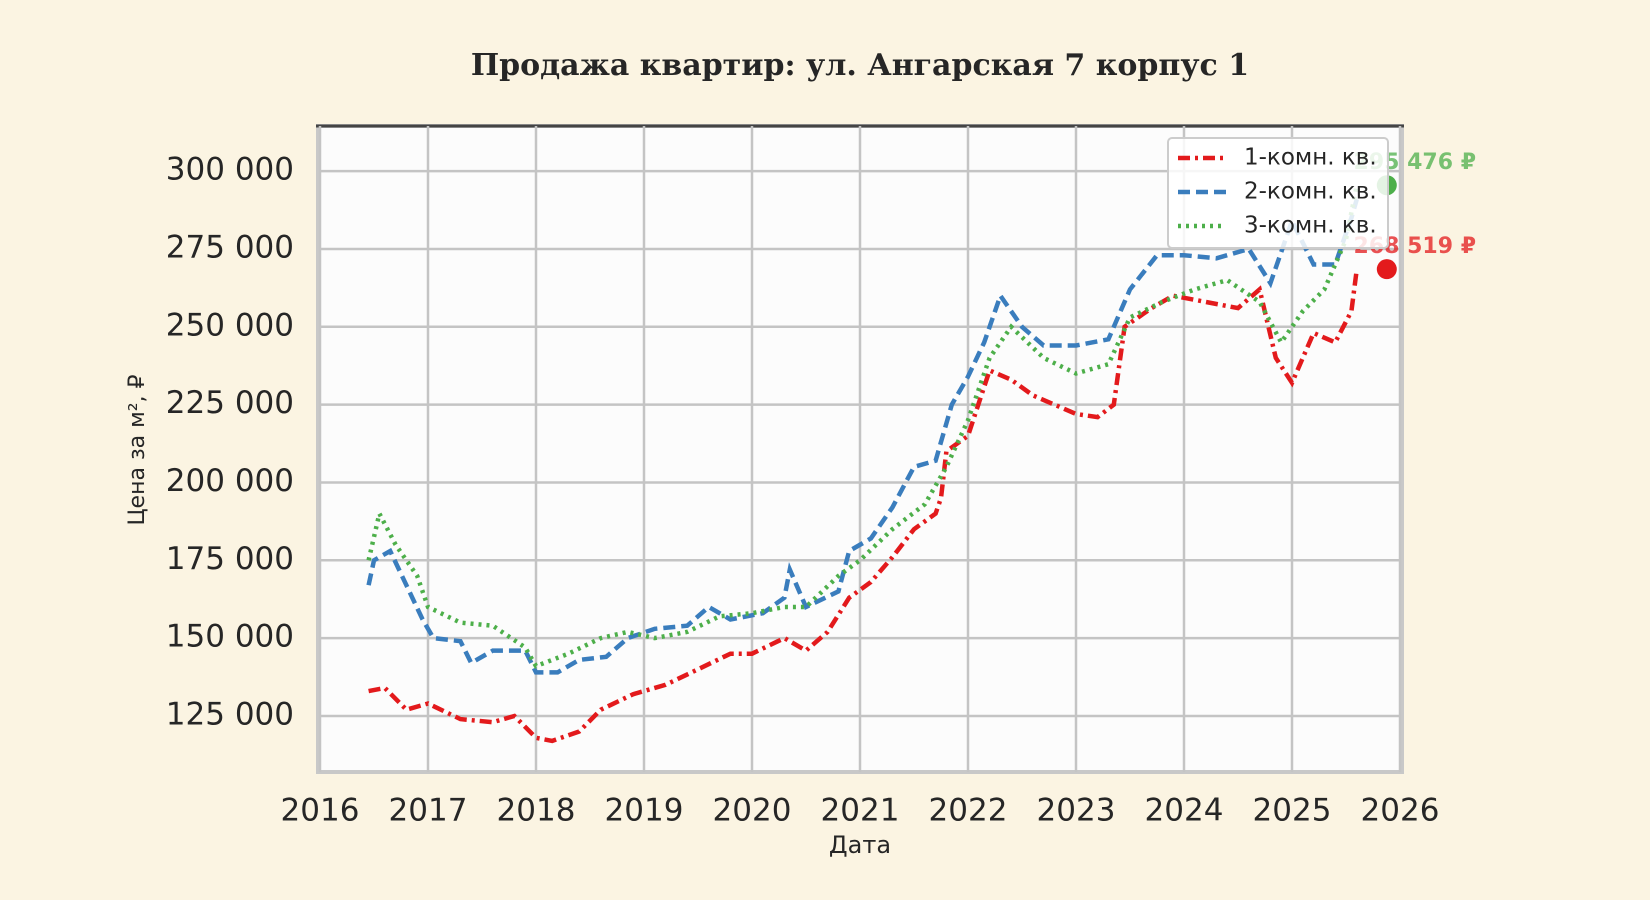 The width and height of the screenshot is (1650, 900). What do you see at coordinates (1076, 811) in the screenshot?
I see `x-tick-label: 2023` at bounding box center [1076, 811].